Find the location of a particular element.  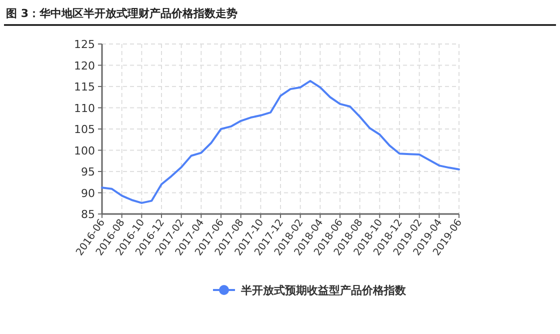

y-tick-label: 95 is located at coordinates (88, 172).